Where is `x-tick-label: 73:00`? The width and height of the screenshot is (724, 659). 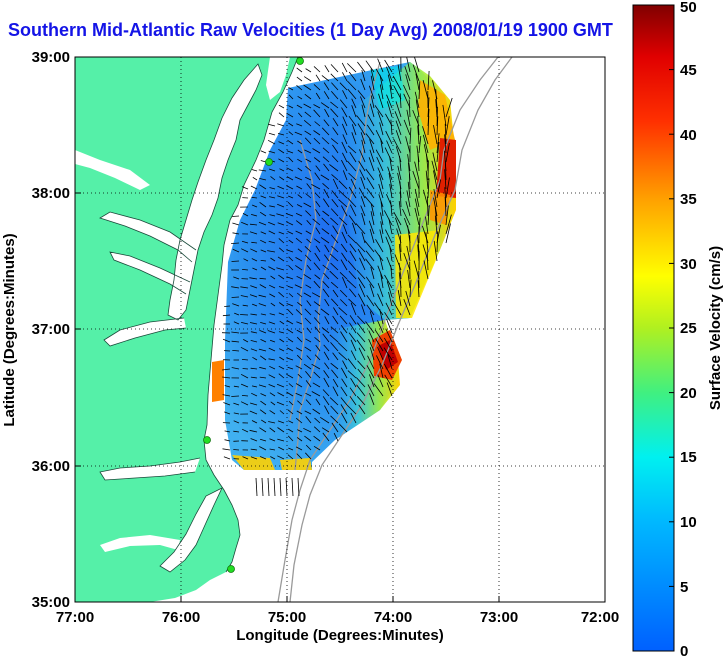 x-tick-label: 73:00 is located at coordinates (499, 617).